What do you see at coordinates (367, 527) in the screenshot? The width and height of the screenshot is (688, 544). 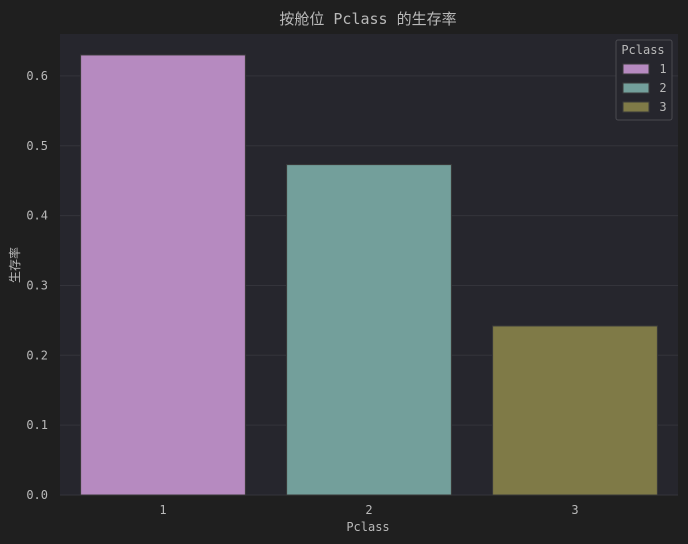 I see `x-axis-label: Pclass` at bounding box center [367, 527].